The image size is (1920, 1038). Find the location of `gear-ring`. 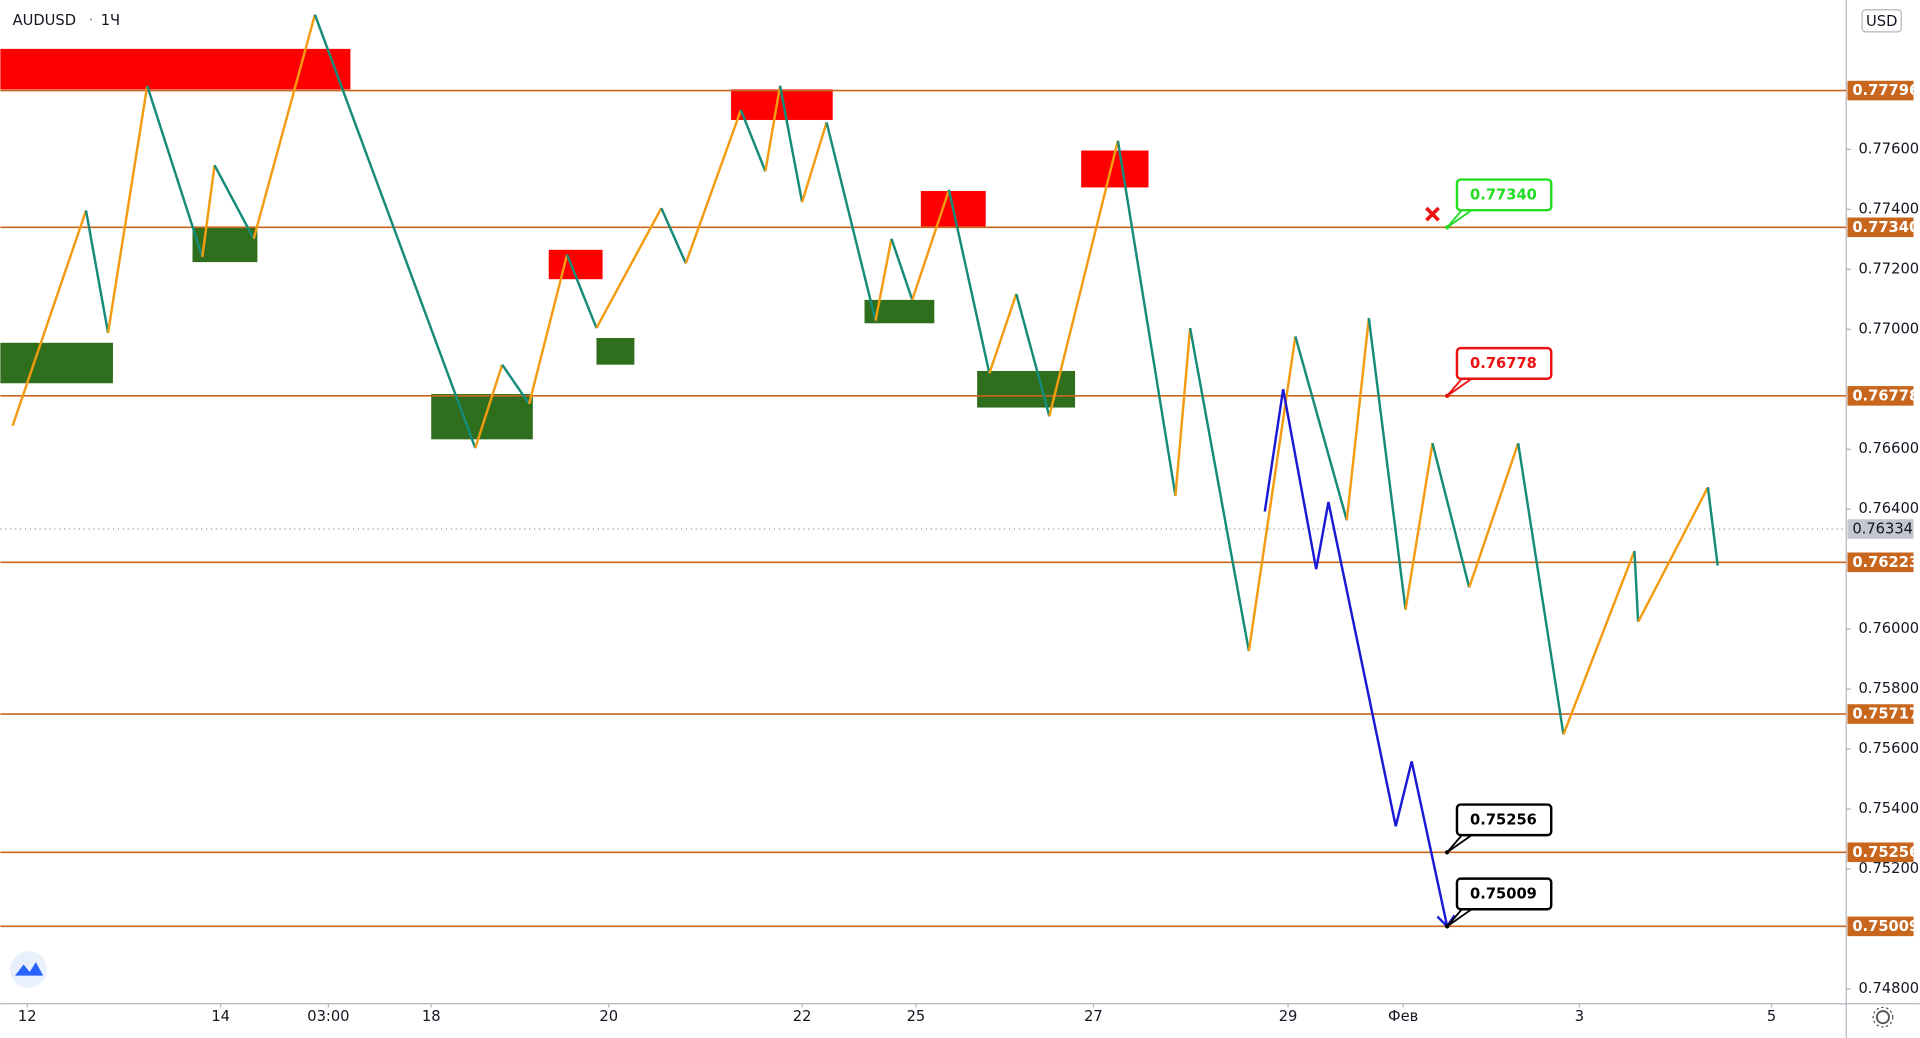

gear-ring is located at coordinates (1882, 1017).